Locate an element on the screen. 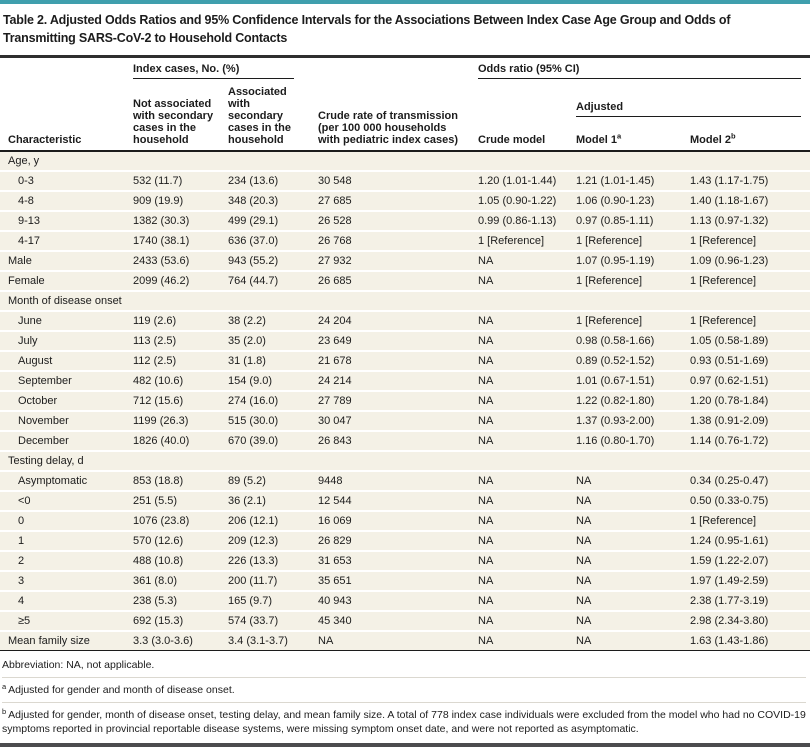 Image resolution: width=810 pixels, height=747 pixels. cell-value: 1.63 (1.43-1.86) is located at coordinates (750, 640).